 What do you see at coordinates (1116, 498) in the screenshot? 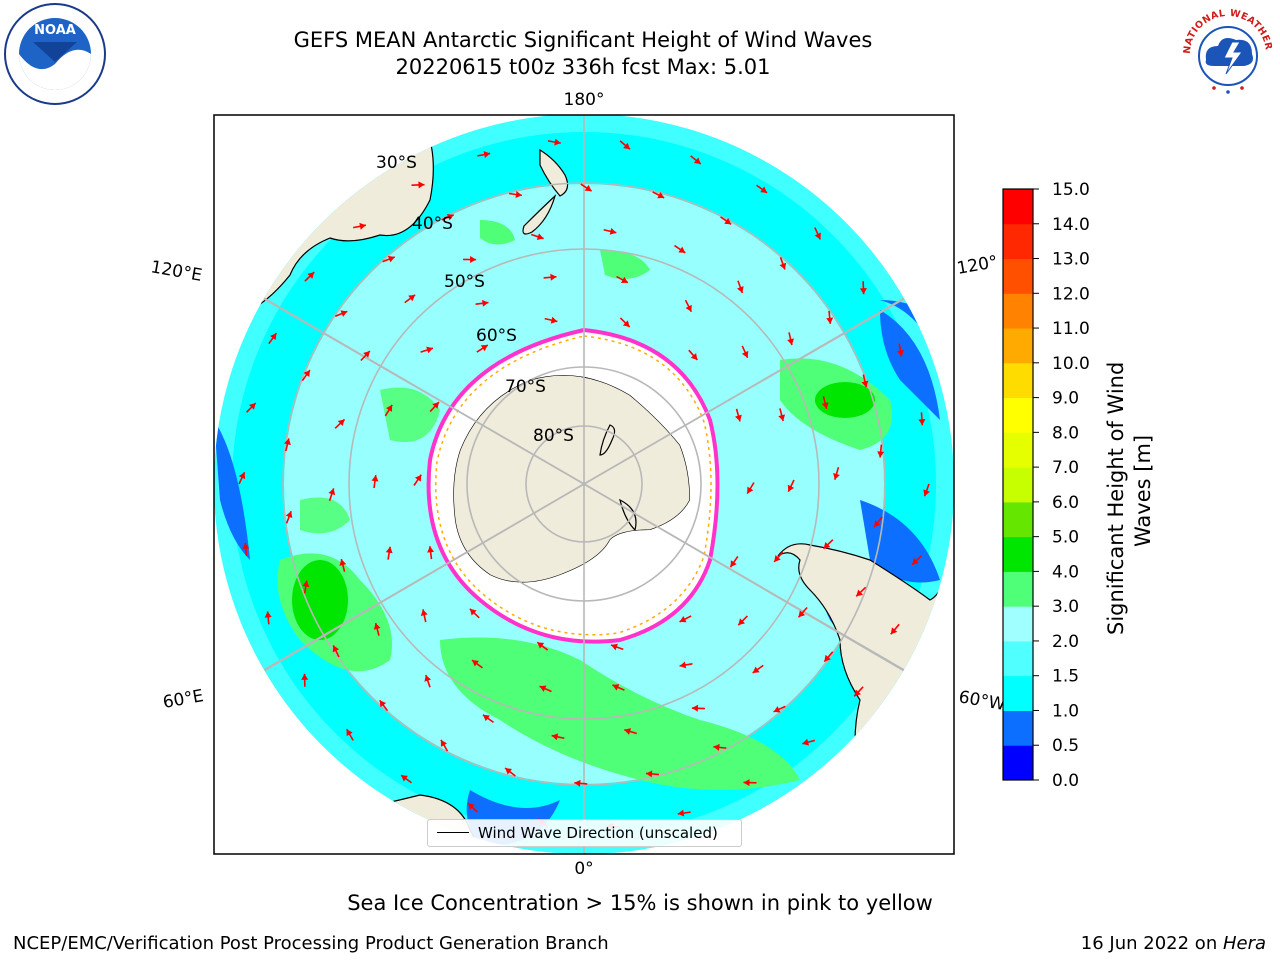
I see `colorbar-label-line1: Significant Height of Wind` at bounding box center [1116, 498].